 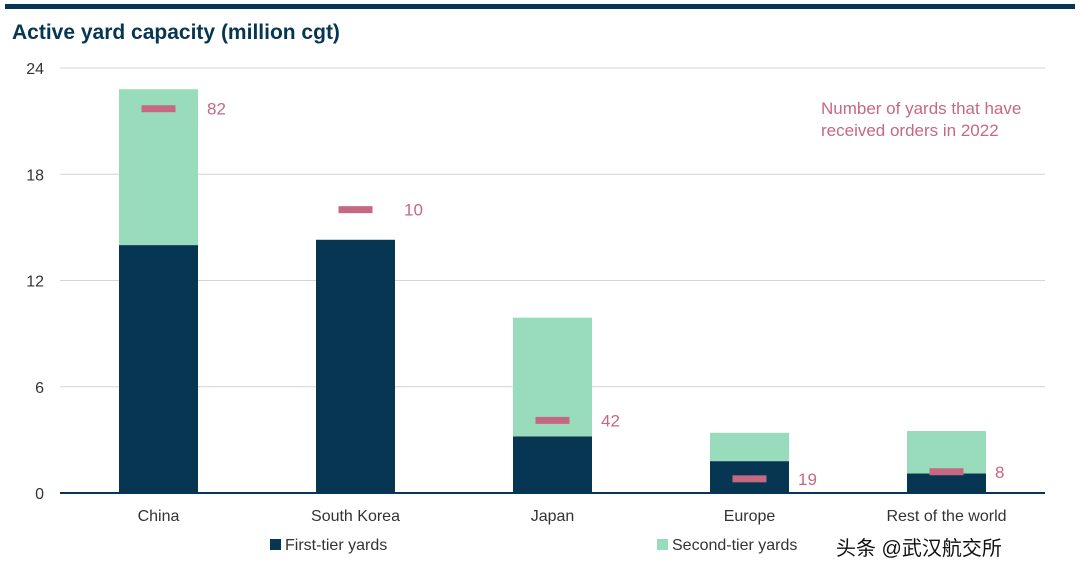 I want to click on x-tick-label: Rest of the world, so click(x=946, y=516).